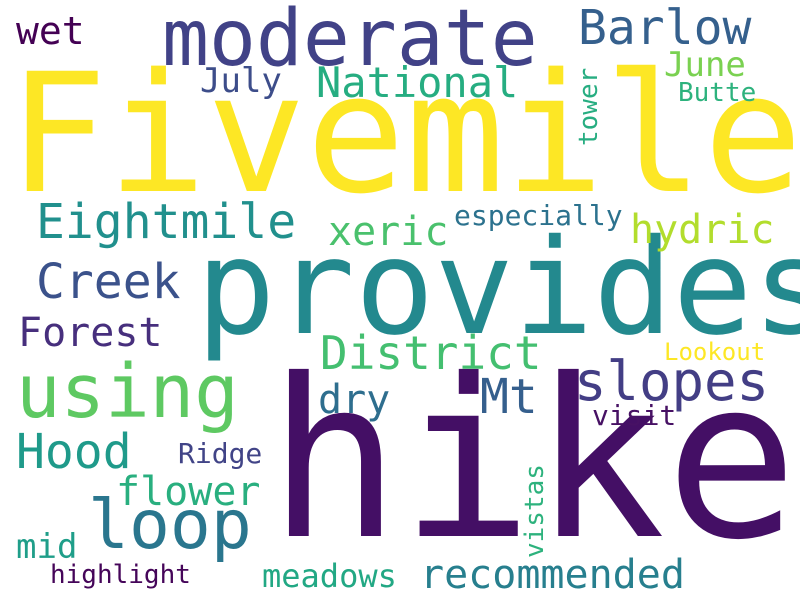  What do you see at coordinates (74, 452) in the screenshot?
I see `word-hood: Hood` at bounding box center [74, 452].